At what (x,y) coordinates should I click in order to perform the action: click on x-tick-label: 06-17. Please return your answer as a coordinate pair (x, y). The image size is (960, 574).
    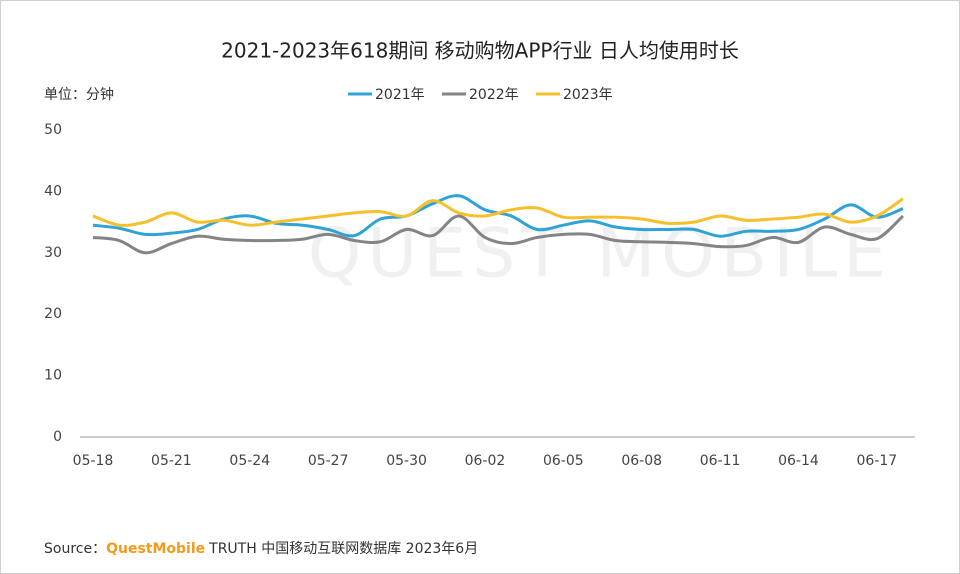
    Looking at the image, I should click on (877, 461).